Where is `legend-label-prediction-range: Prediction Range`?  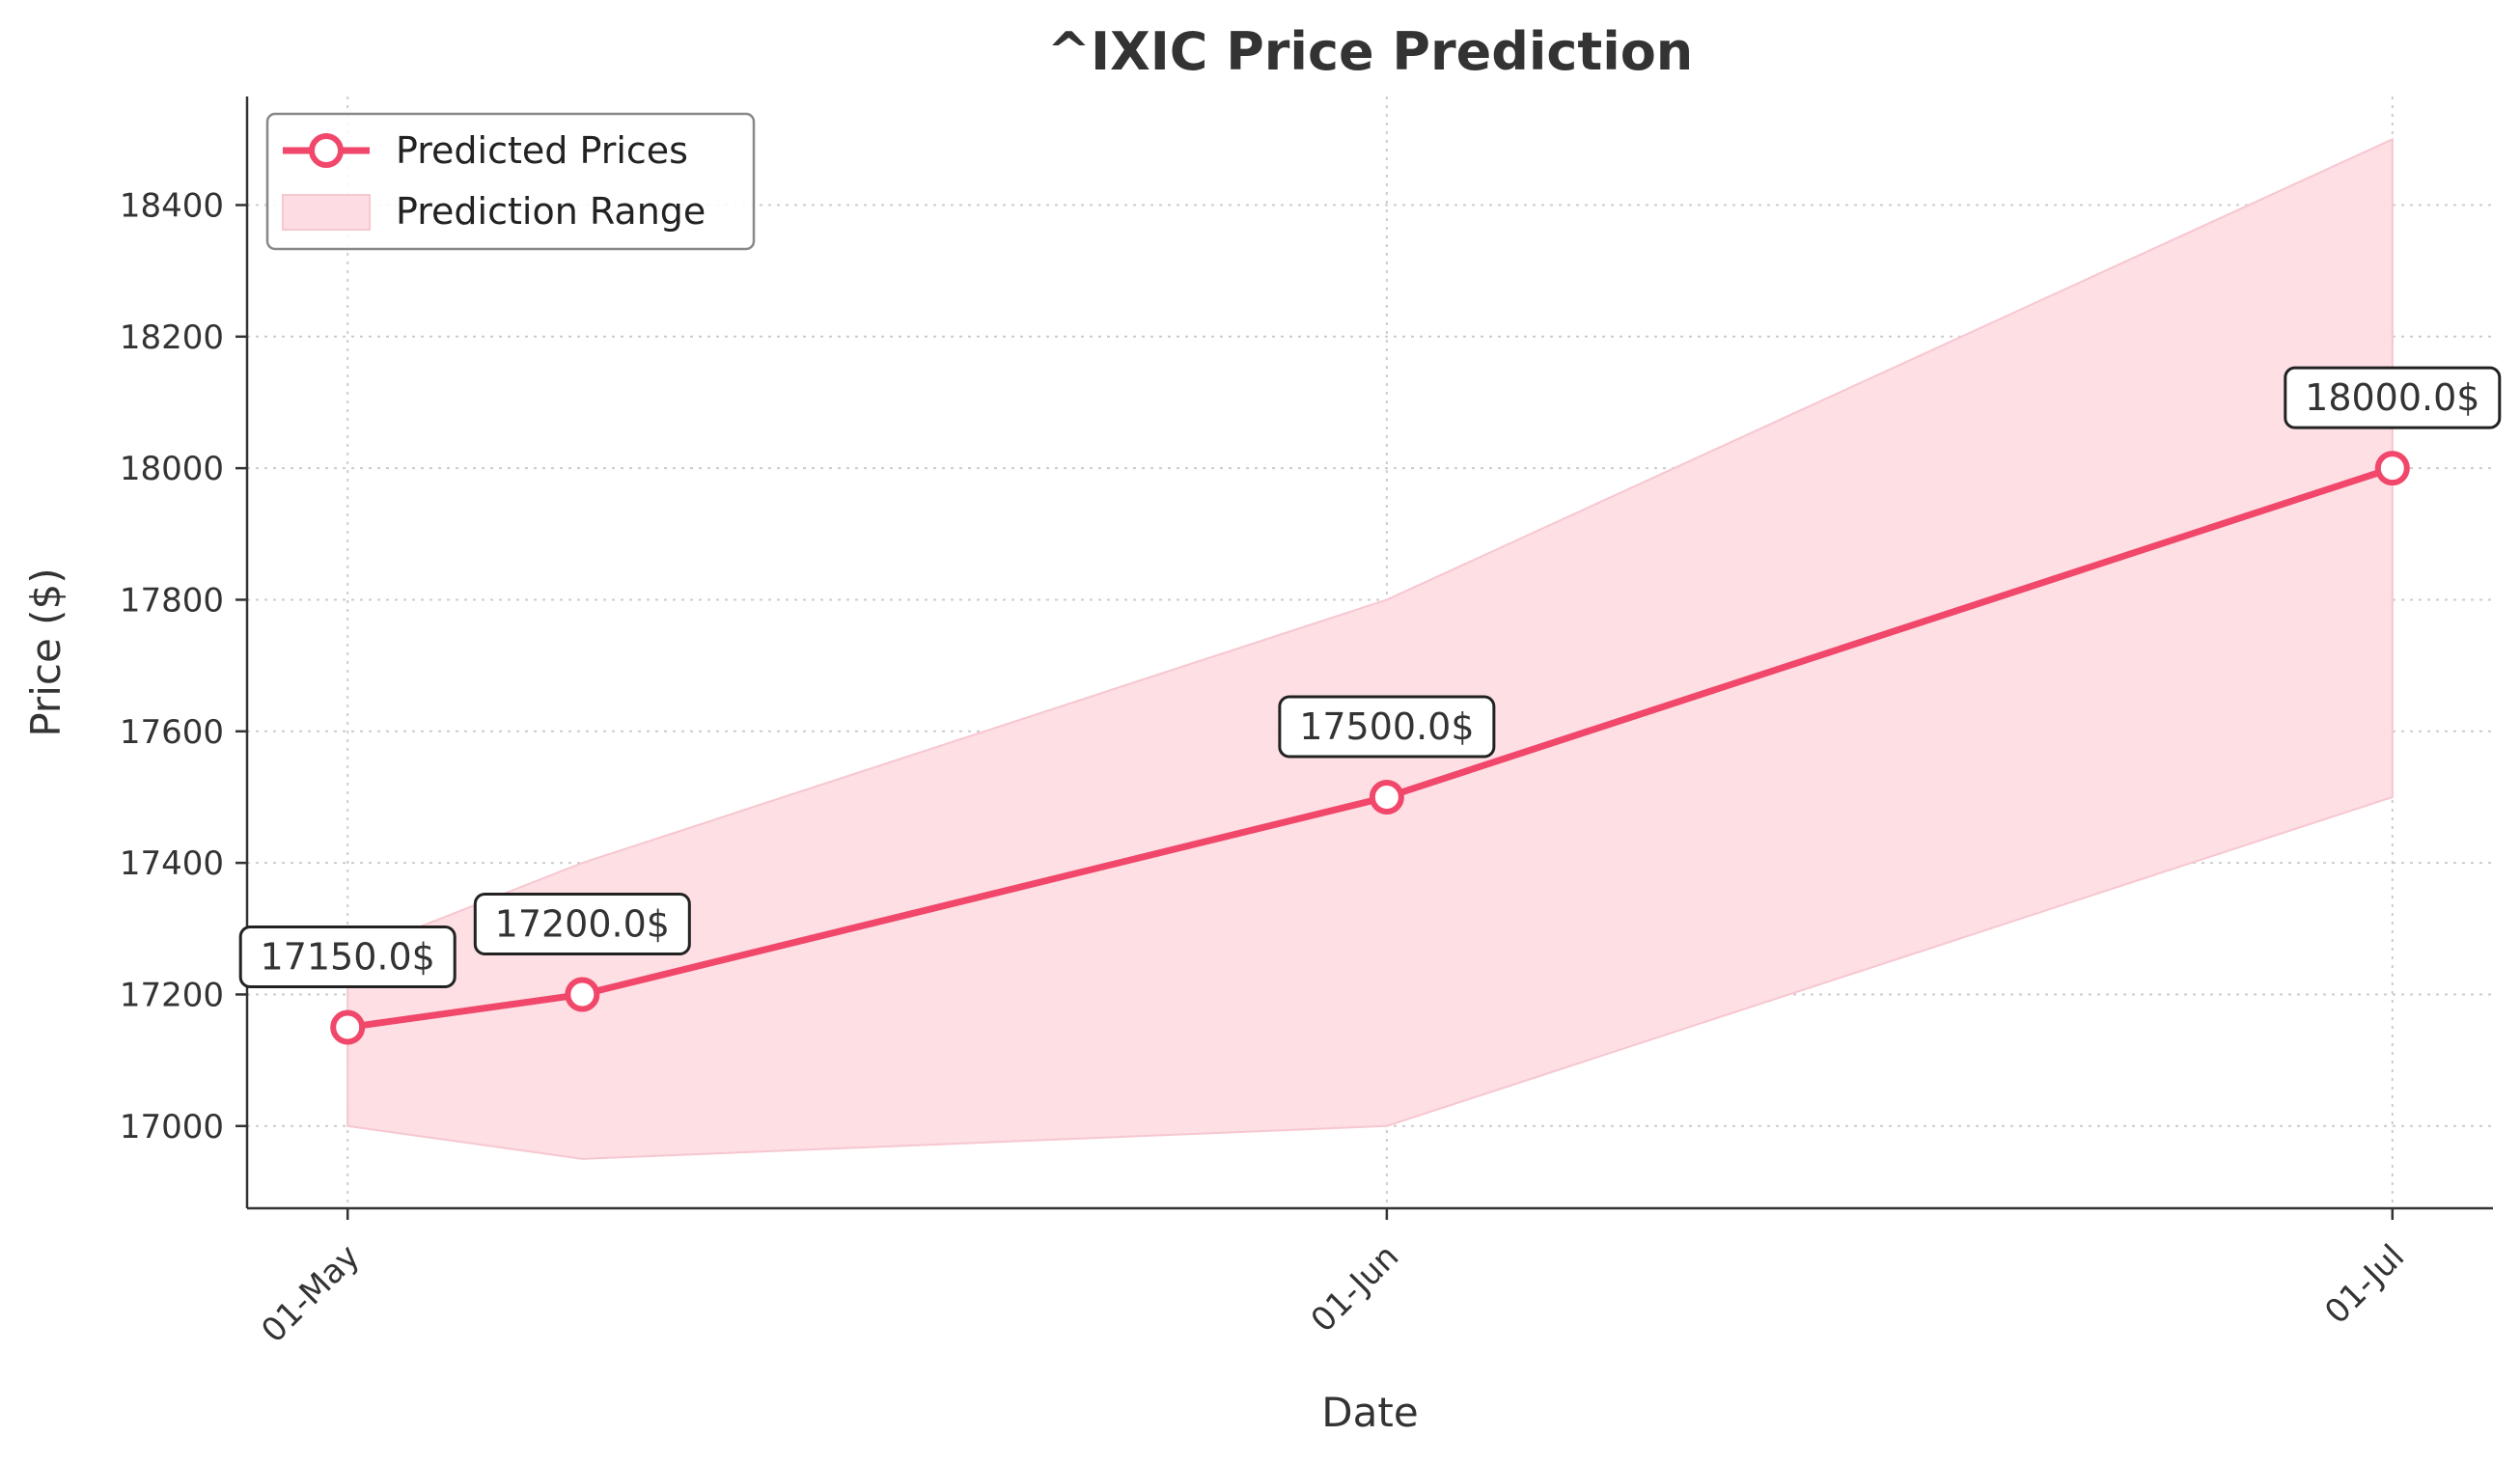
legend-label-prediction-range: Prediction Range is located at coordinates (551, 211).